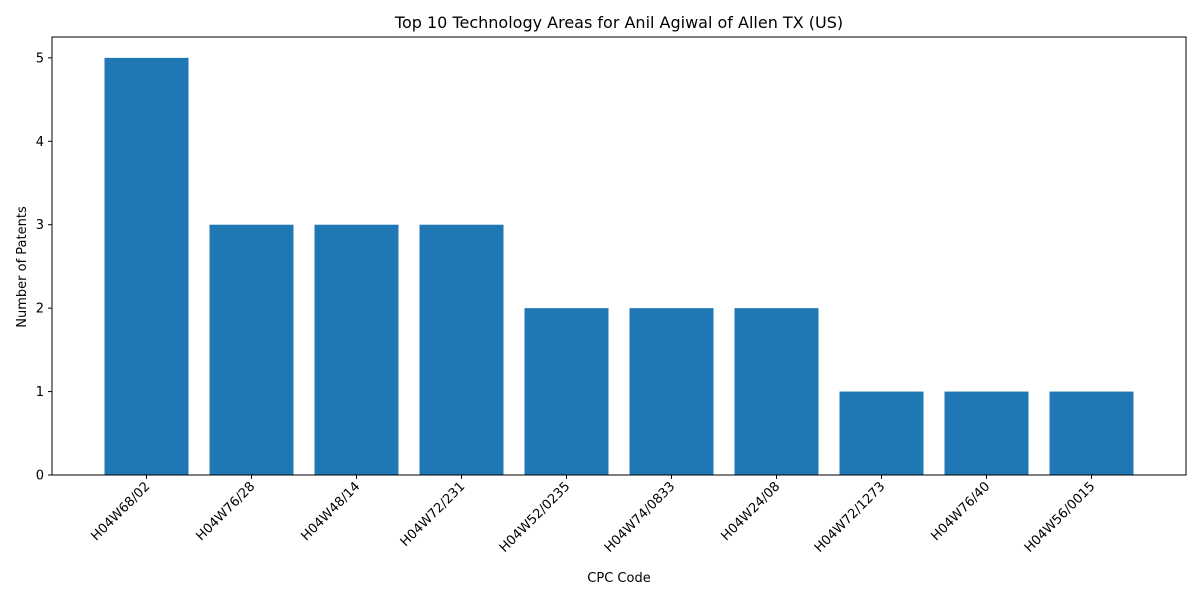  Describe the element at coordinates (44, 267) in the screenshot. I see `y-axis: 0 1 2 3 4 5` at that location.